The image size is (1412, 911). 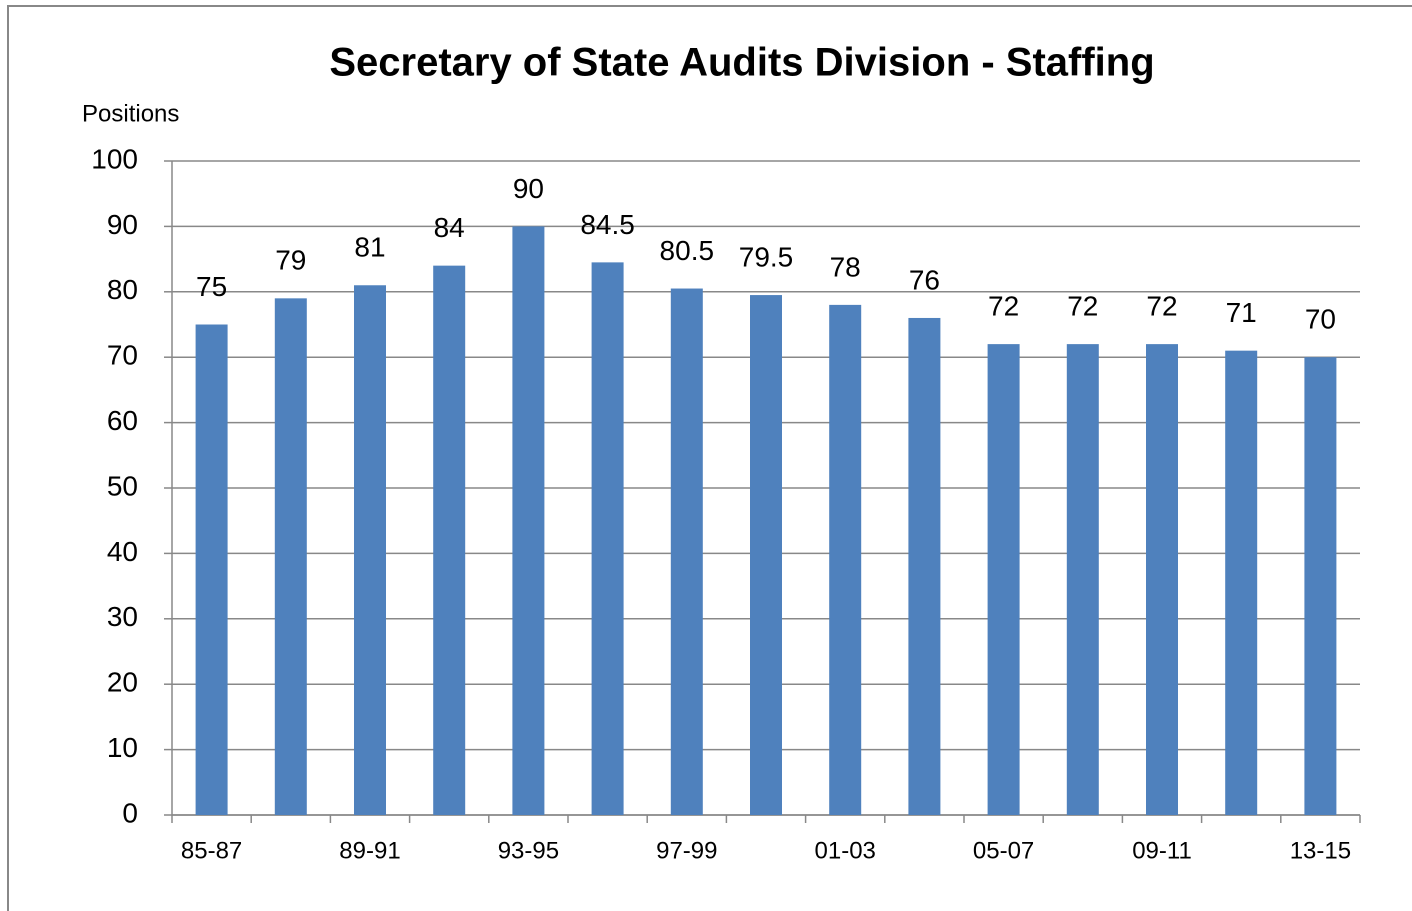 What do you see at coordinates (211, 850) in the screenshot?
I see `x-tick-label: 85-87` at bounding box center [211, 850].